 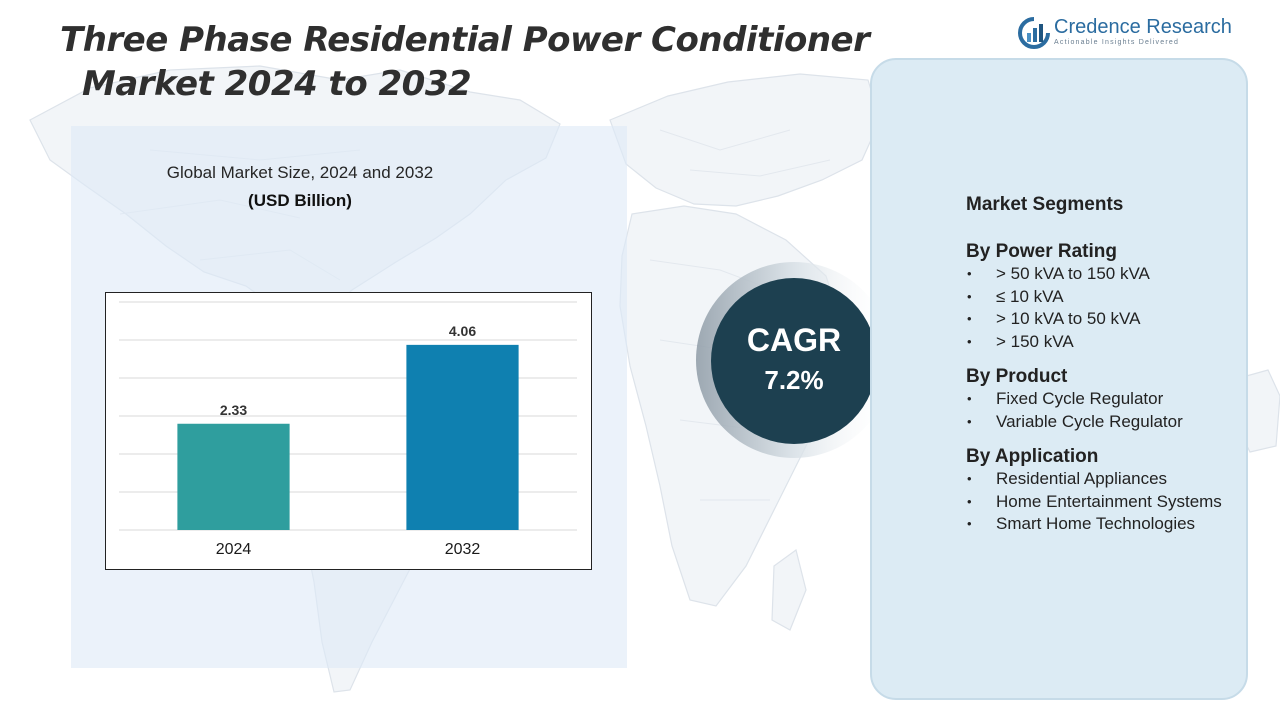 I want to click on segment-item: Fixed Cycle Regulator, so click(x=1116, y=399).